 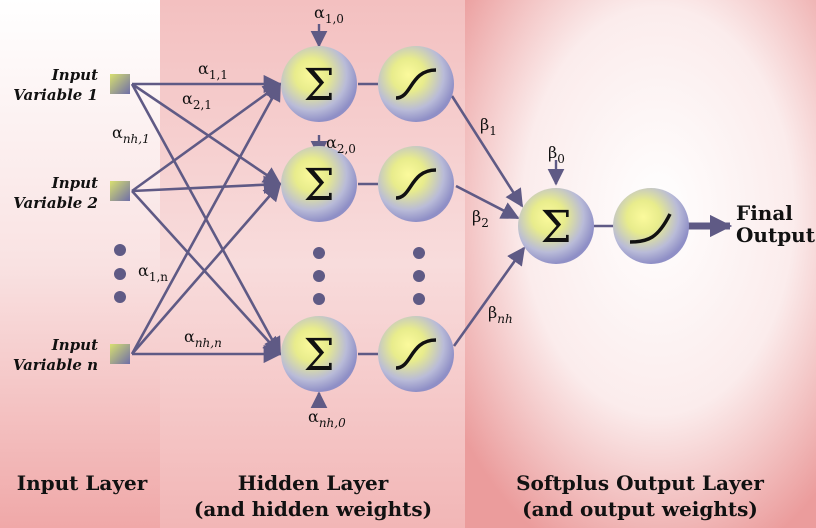 I want to click on weight-beta-1: β1, so click(x=488, y=126).